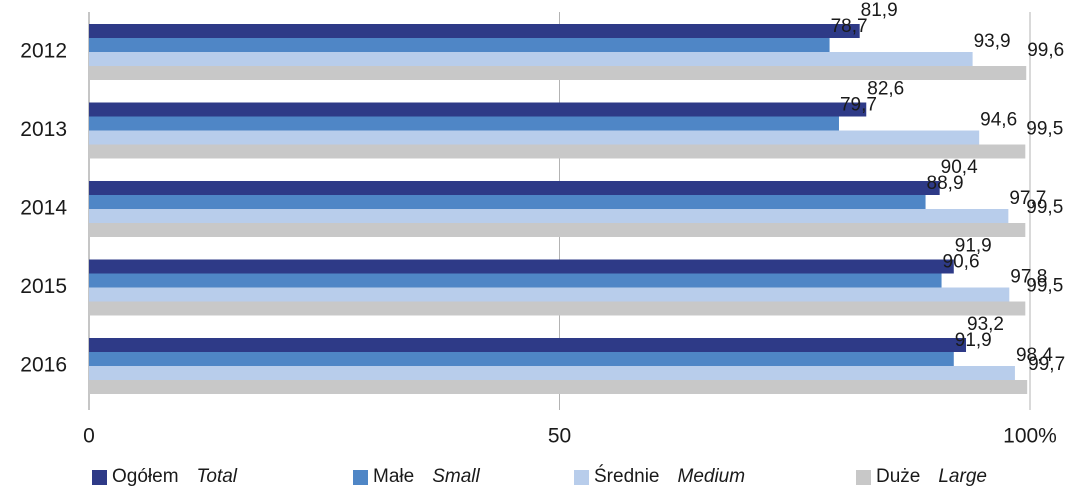 The width and height of the screenshot is (1078, 497). What do you see at coordinates (43, 208) in the screenshot?
I see `category-label-2014: 2014` at bounding box center [43, 208].